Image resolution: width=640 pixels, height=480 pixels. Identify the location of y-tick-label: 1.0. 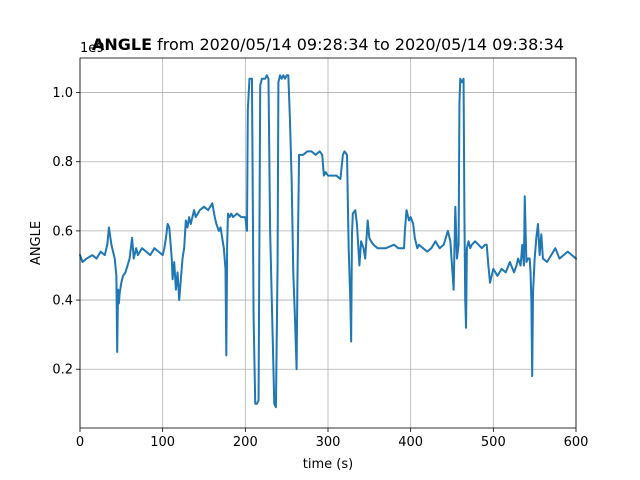
(62, 93).